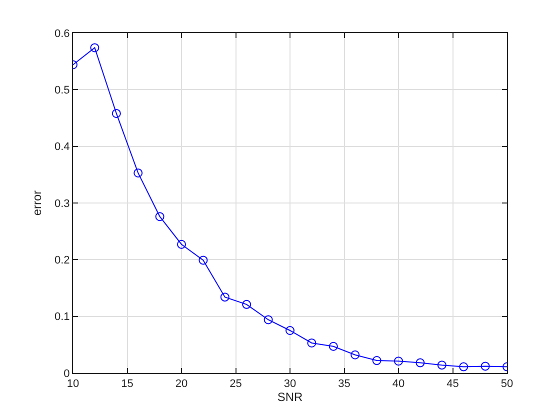 The image size is (560, 420). I want to click on y-tick-label: 0.6, so click(62, 34).